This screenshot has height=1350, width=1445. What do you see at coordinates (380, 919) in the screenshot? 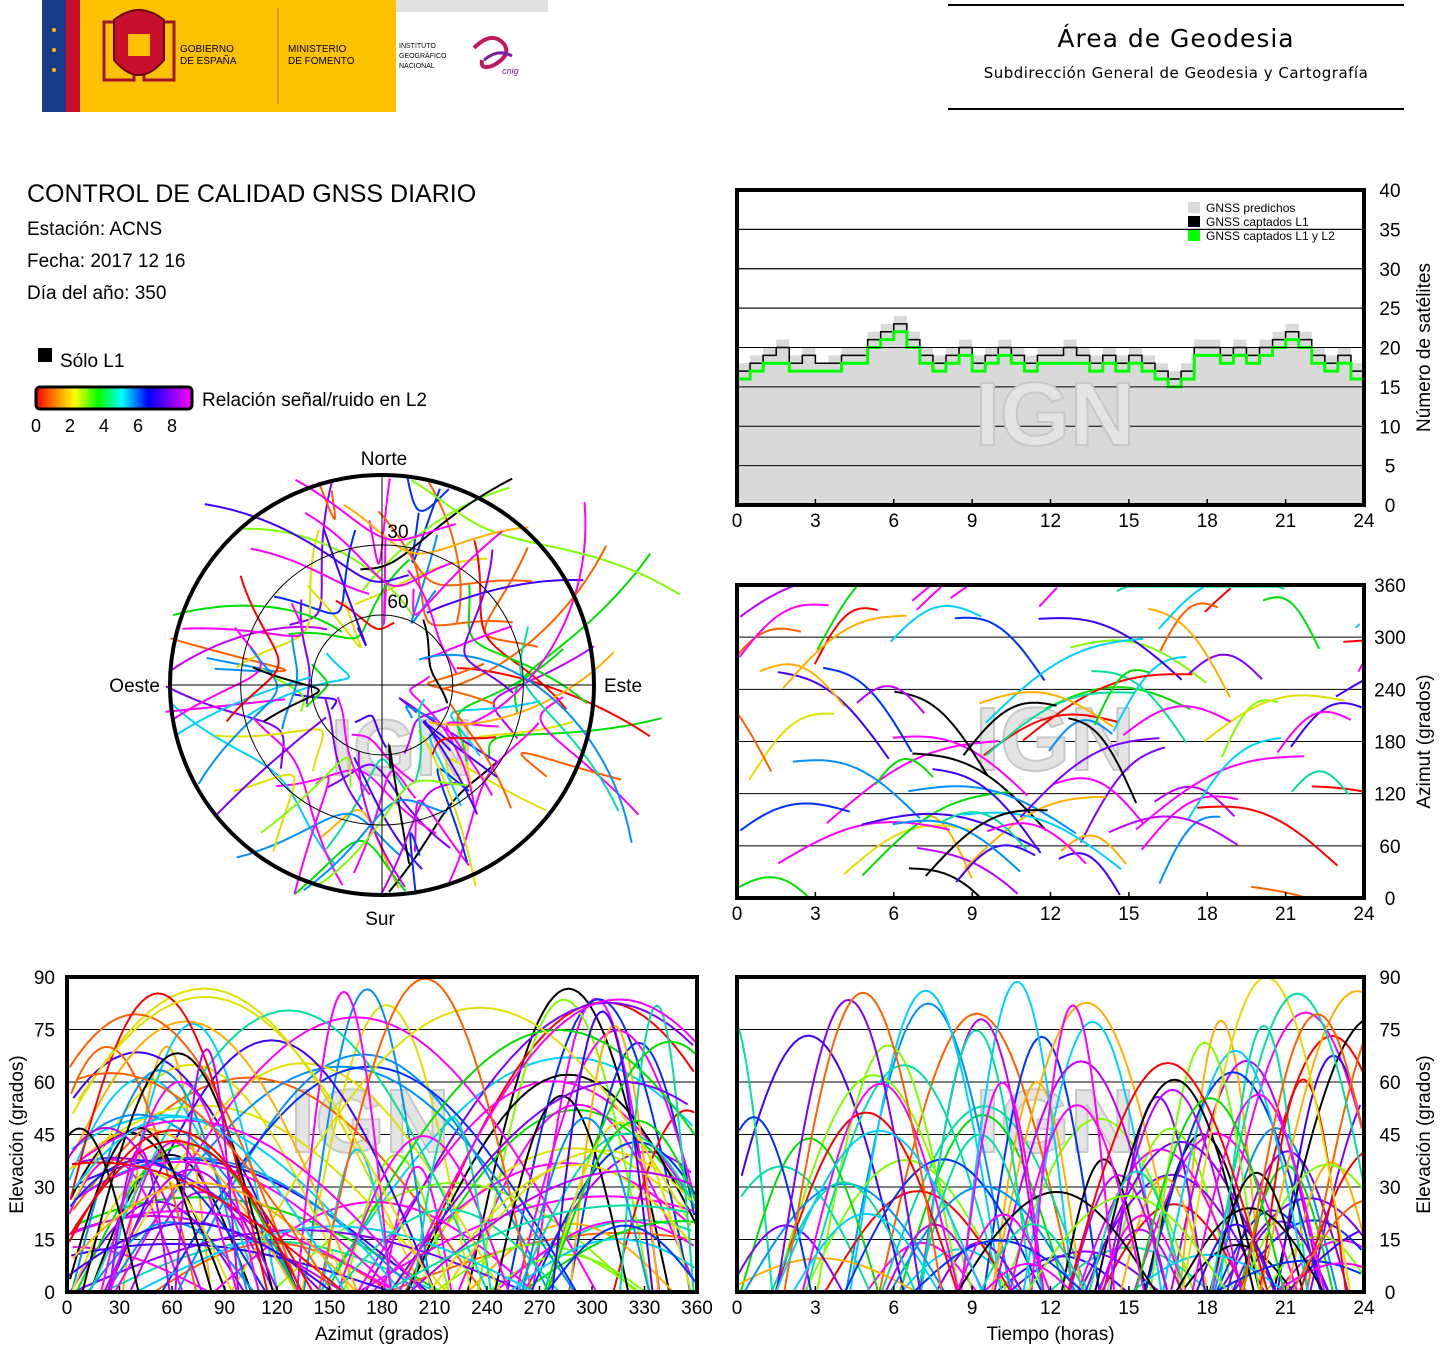
I see `direction-south: Sur` at bounding box center [380, 919].